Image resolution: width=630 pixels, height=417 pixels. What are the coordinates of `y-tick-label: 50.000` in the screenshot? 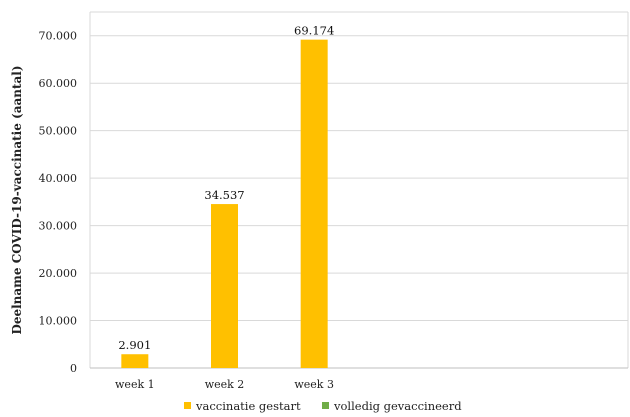 It's located at (58, 131).